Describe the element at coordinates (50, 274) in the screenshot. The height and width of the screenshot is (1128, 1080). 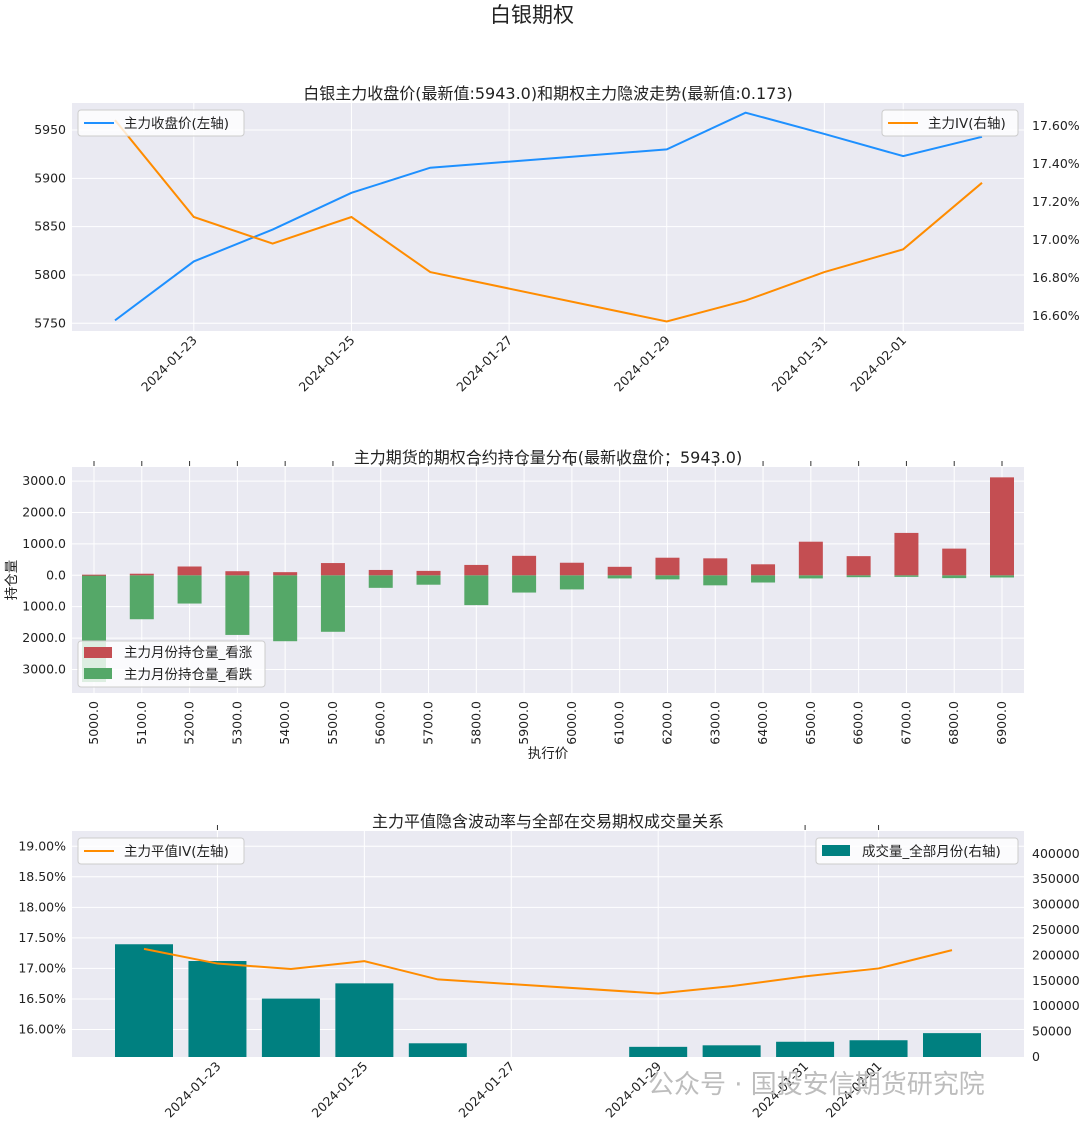
I see `y-tick-label-left: 5800` at that location.